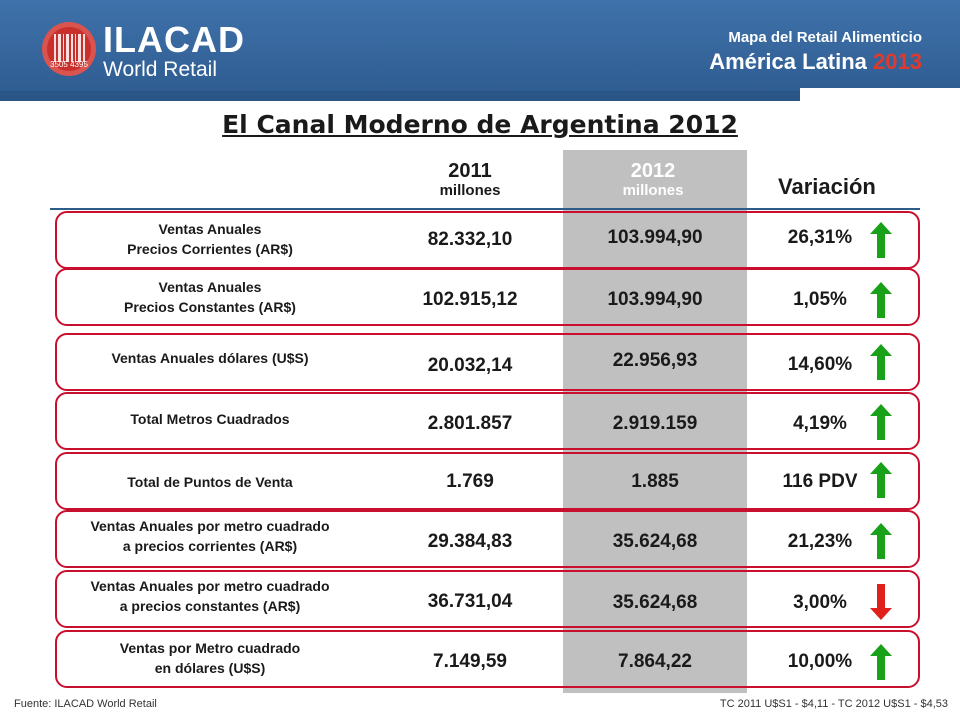 This screenshot has height=720, width=960. What do you see at coordinates (470, 171) in the screenshot?
I see `column-year-2011: 2011` at bounding box center [470, 171].